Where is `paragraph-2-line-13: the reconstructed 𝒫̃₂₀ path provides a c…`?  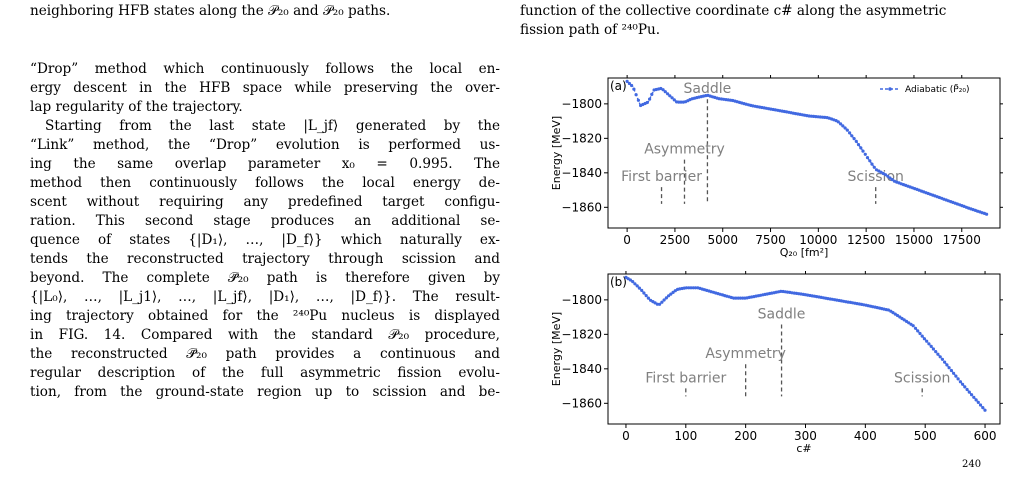 paragraph-2-line-13: the reconstructed 𝒫̃₂₀ path provides a c… is located at coordinates (265, 354).